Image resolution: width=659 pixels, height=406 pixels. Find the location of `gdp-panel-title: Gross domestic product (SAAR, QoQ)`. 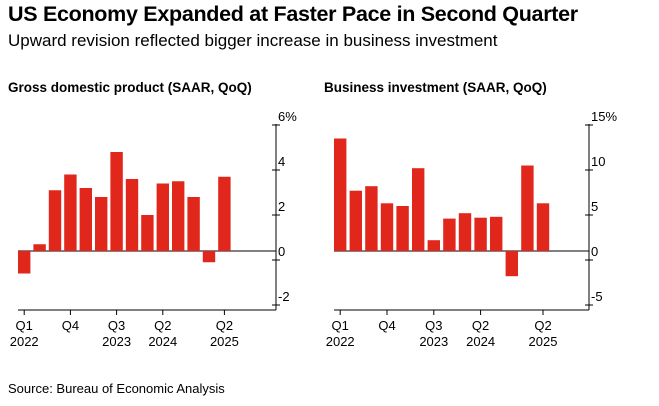

gdp-panel-title: Gross domestic product (SAAR, QoQ) is located at coordinates (130, 87).